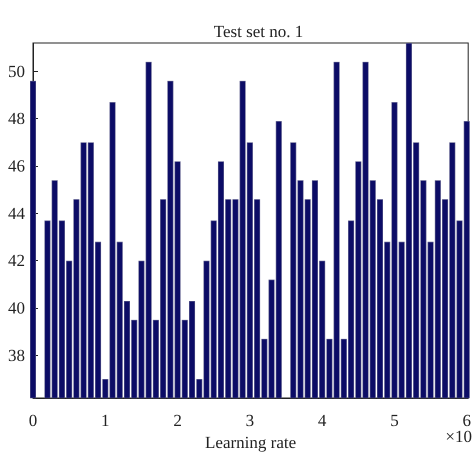 The height and width of the screenshot is (474, 474). I want to click on y-tick-label: 38, so click(16, 355).